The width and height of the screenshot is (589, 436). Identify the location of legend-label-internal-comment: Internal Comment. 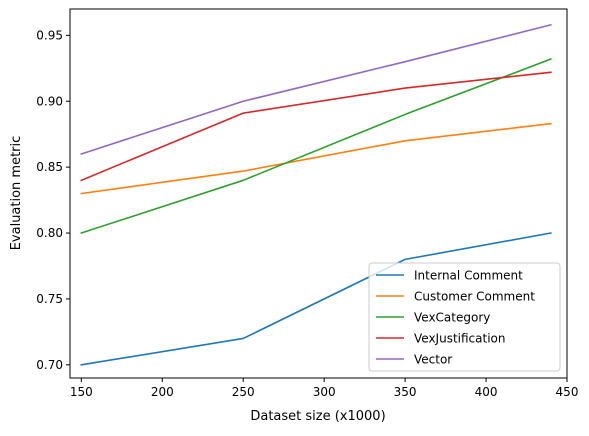
(468, 276).